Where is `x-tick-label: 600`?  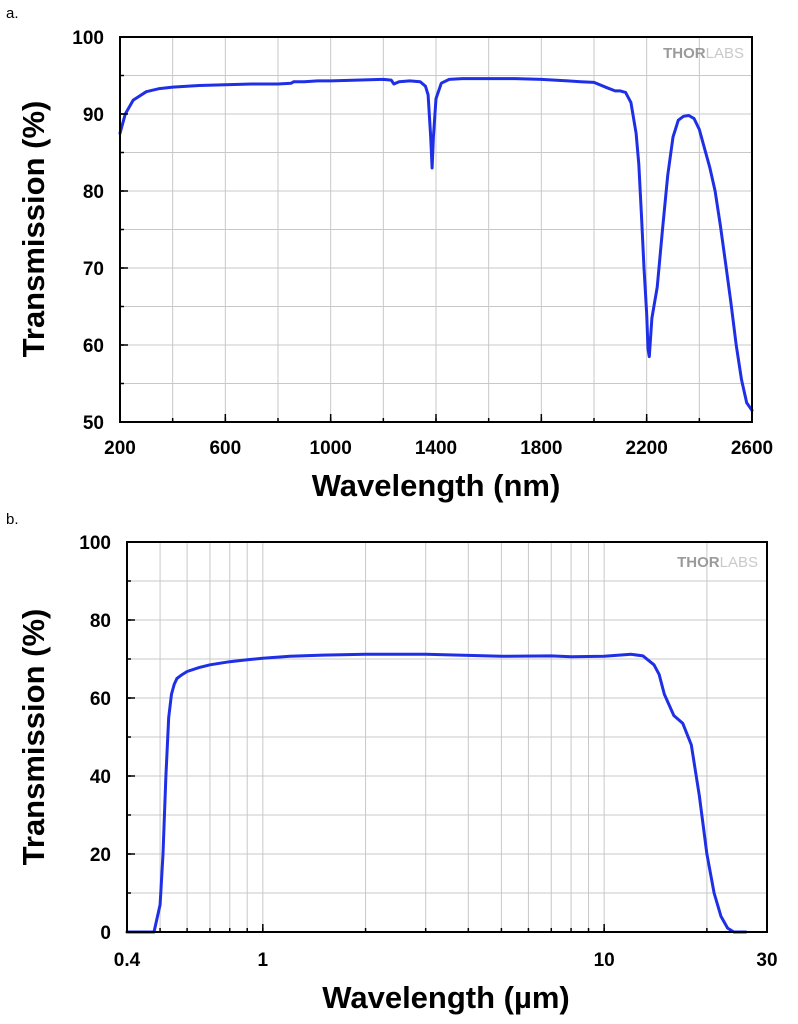 x-tick-label: 600 is located at coordinates (225, 448).